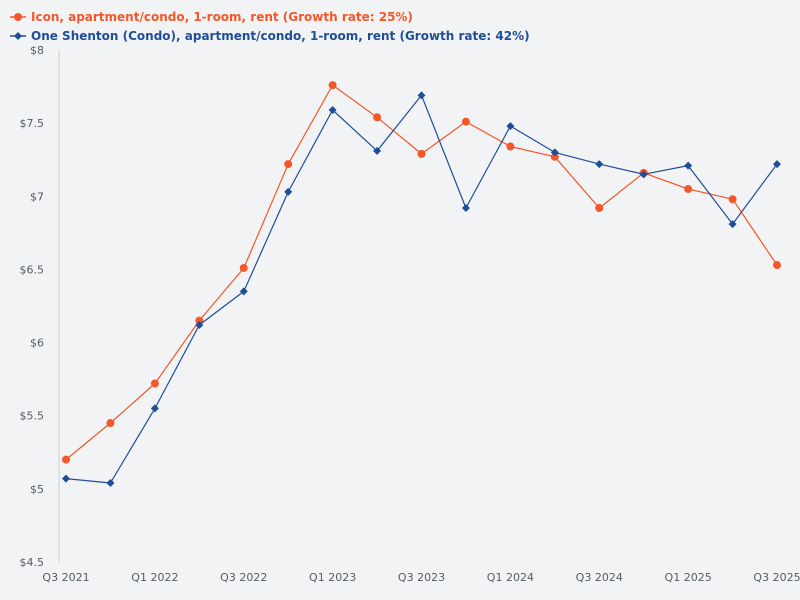  I want to click on data-point-1-q2-2022, so click(199, 325).